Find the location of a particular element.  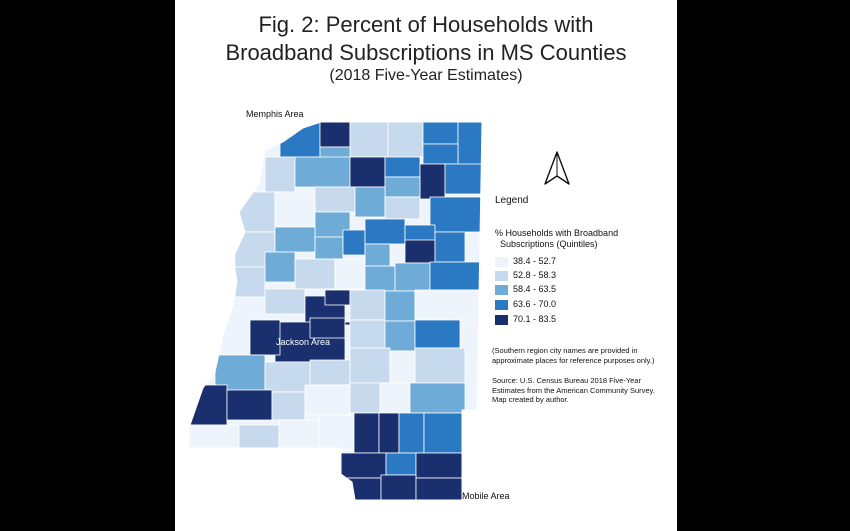

county-f3 is located at coordinates (448, 305).